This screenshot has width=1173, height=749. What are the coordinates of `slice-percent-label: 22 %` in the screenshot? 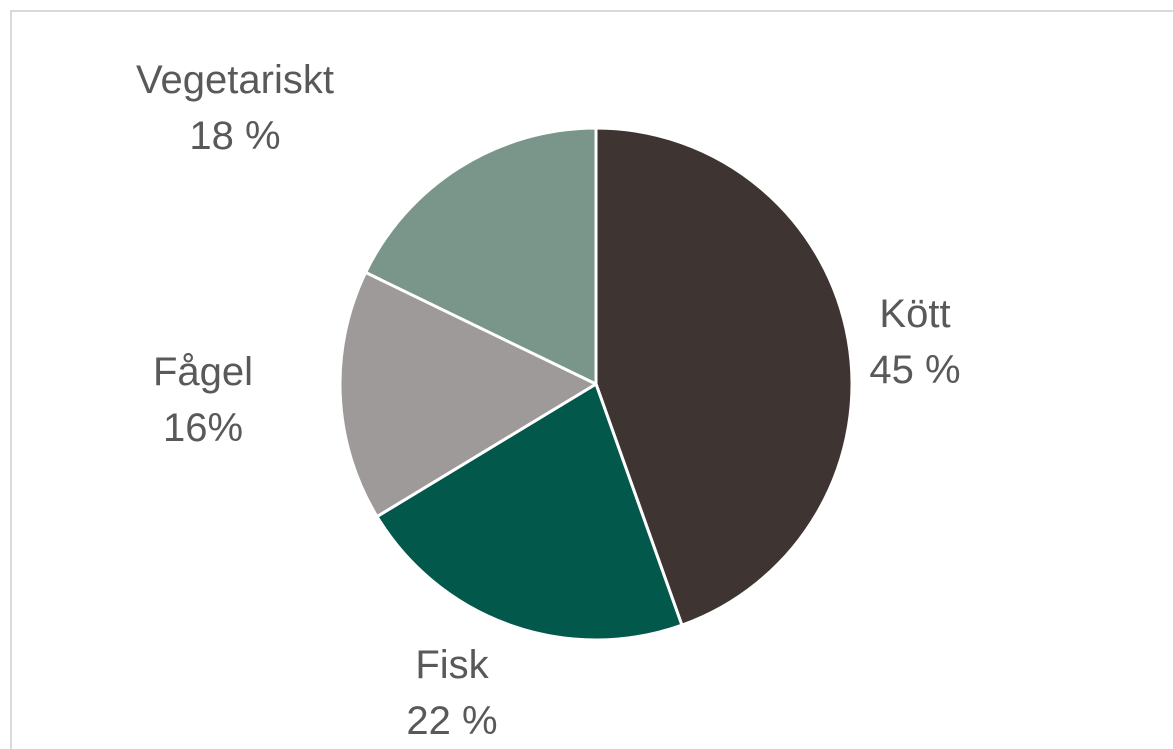 It's located at (451, 721).